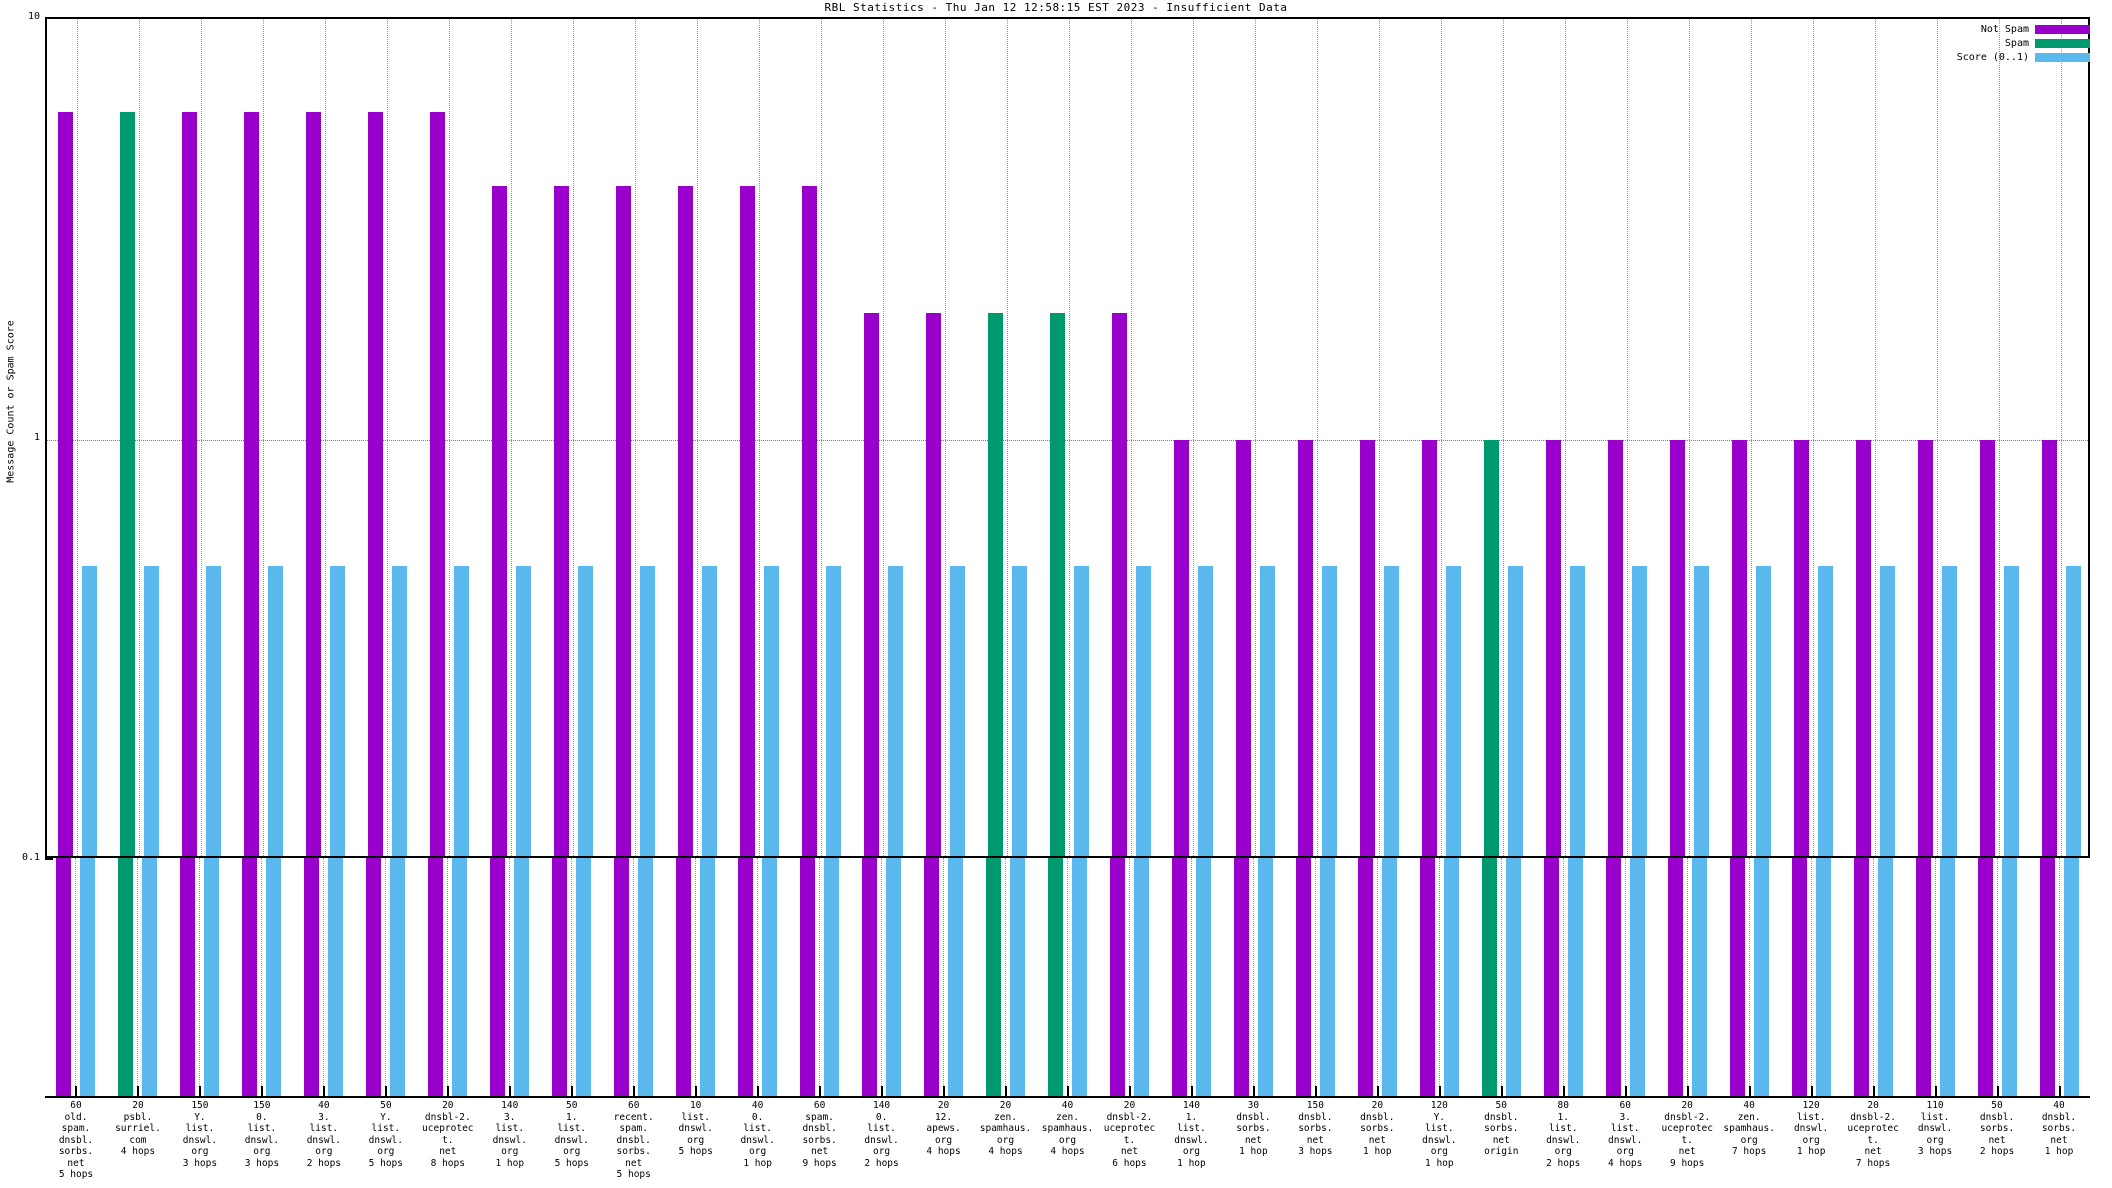 Image resolution: width=2112 pixels, height=1188 pixels. I want to click on x-axis-tick-label: 60 old. spam. dnsbl. sorbs. net 5 hops, so click(76, 1140).